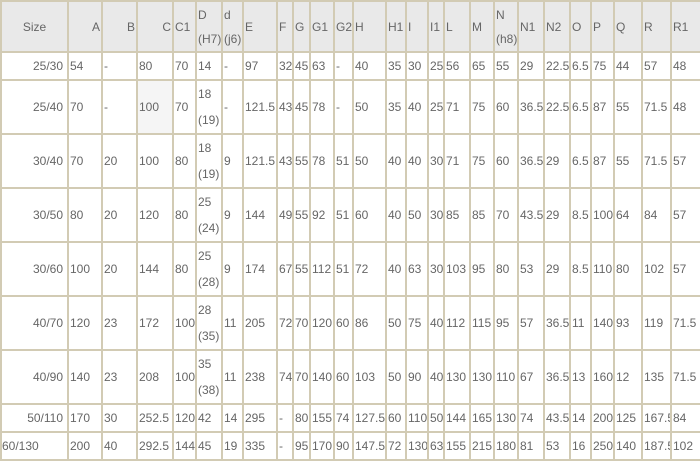 This screenshot has width=700, height=461. I want to click on table-cell: 55, so click(301, 161).